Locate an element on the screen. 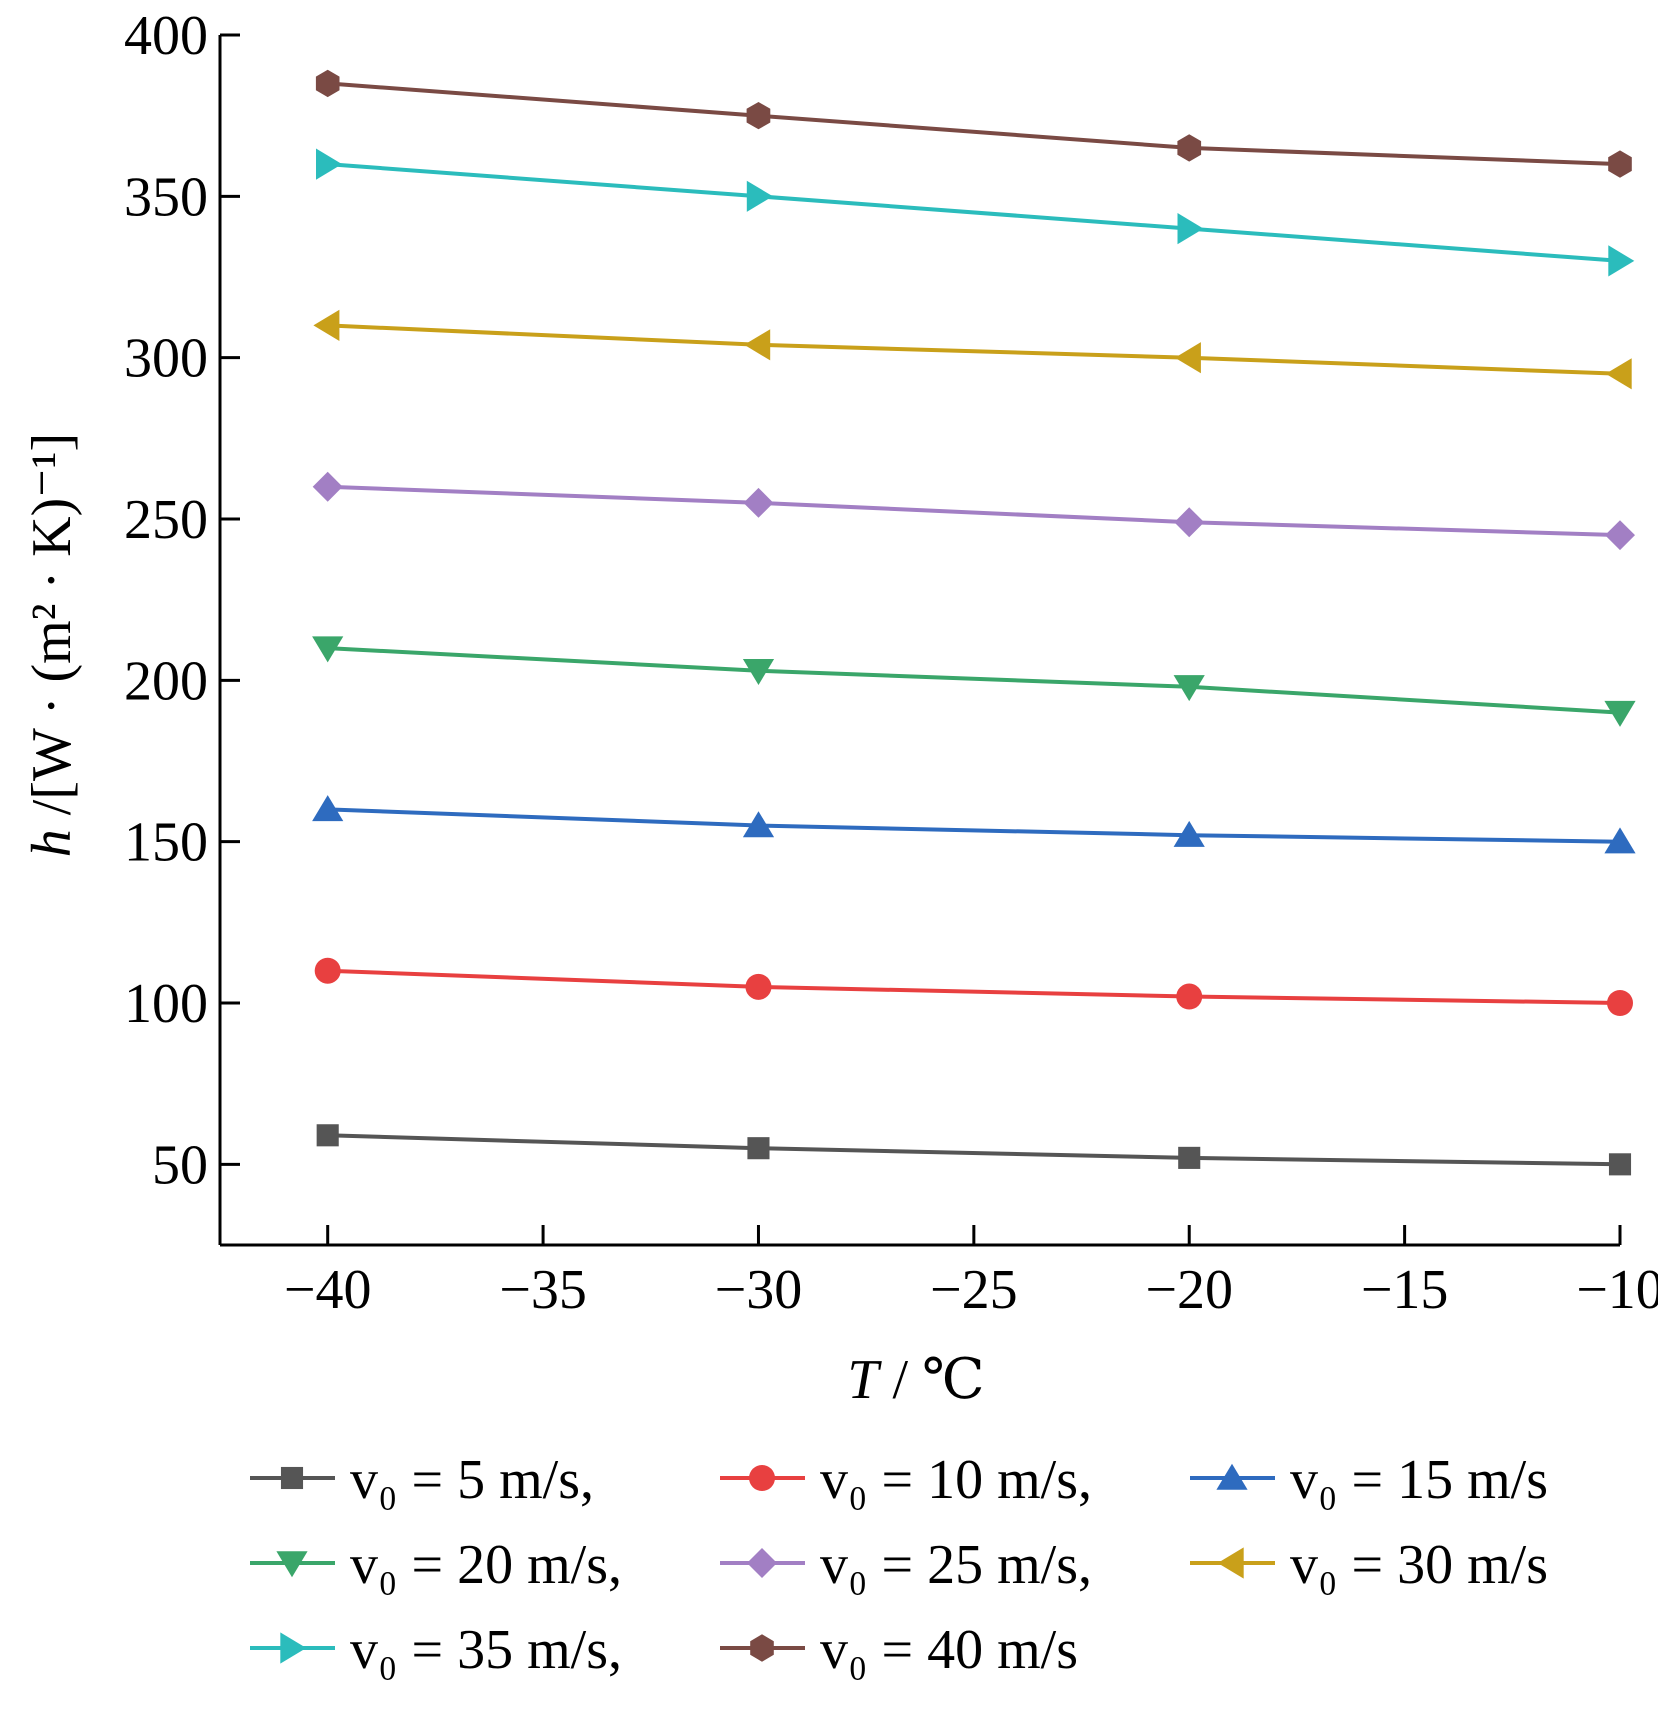 The height and width of the screenshot is (1723, 1658). y-axis-unit: /[W · (m² · K)⁻¹] is located at coordinates (52, 624).